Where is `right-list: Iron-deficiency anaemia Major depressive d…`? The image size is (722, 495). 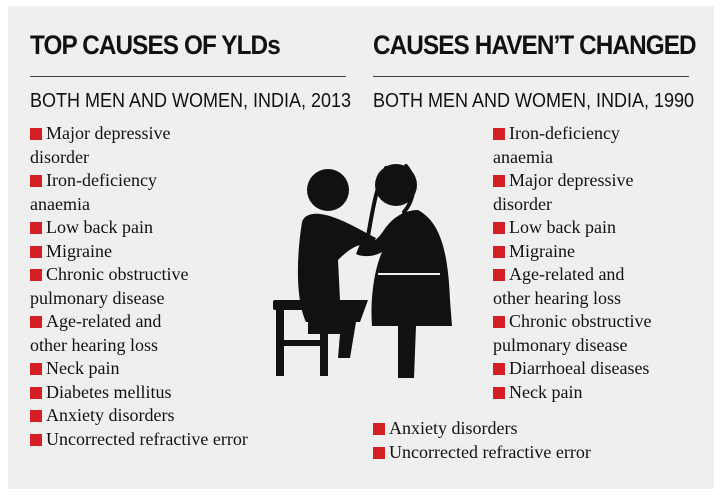
right-list: Iron-deficiency anaemia Major depressive d… is located at coordinates (572, 263).